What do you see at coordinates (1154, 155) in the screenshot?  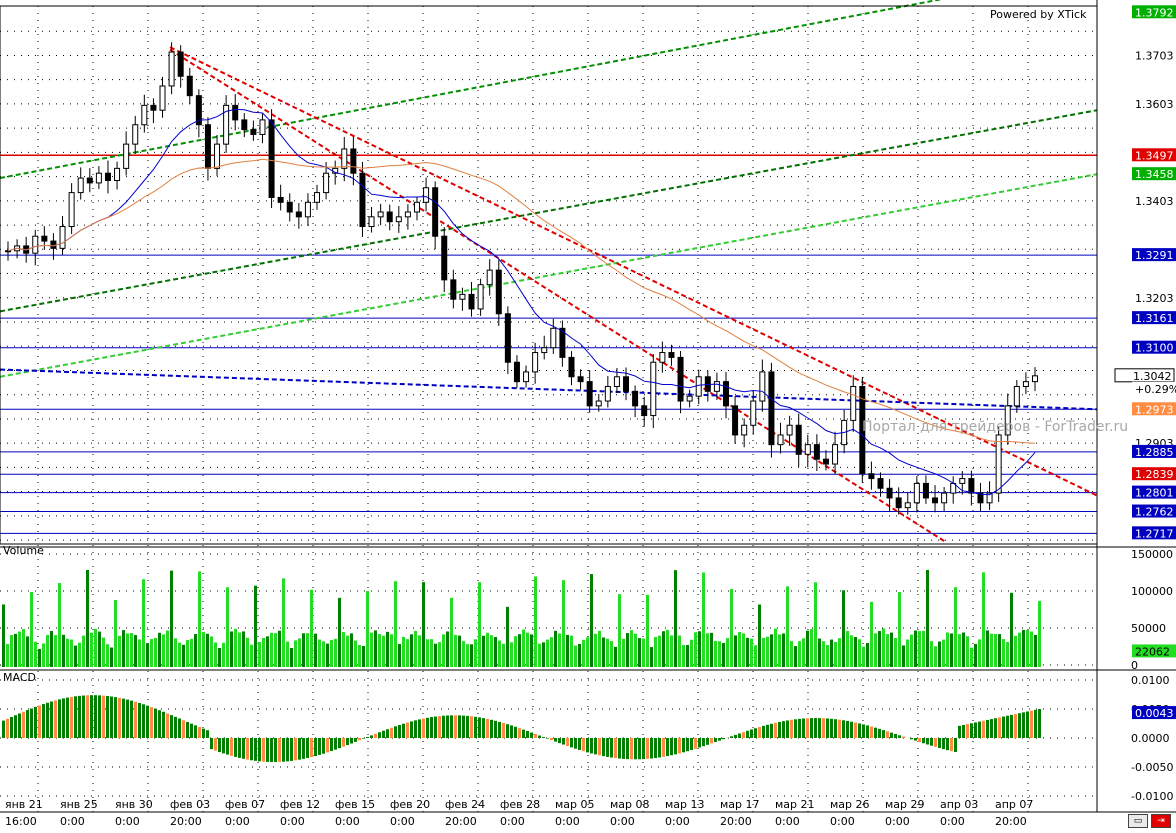 I see `price-label-value: 1.3497` at bounding box center [1154, 155].